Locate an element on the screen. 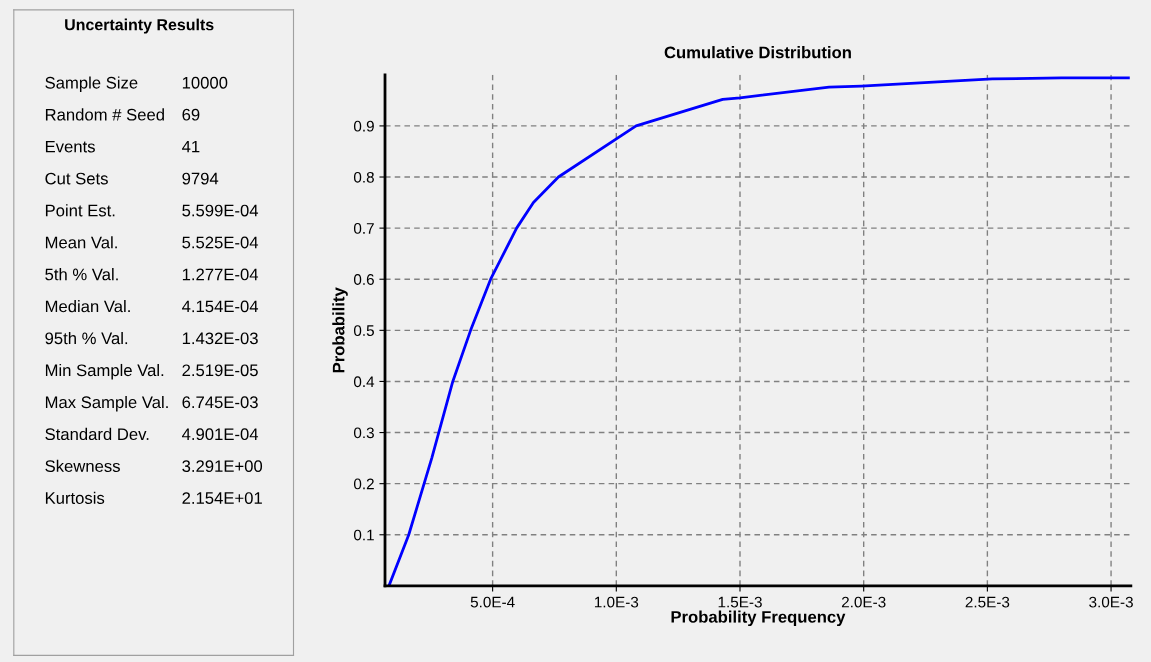 The width and height of the screenshot is (1151, 662). text: 2.519E-05 is located at coordinates (220, 370).